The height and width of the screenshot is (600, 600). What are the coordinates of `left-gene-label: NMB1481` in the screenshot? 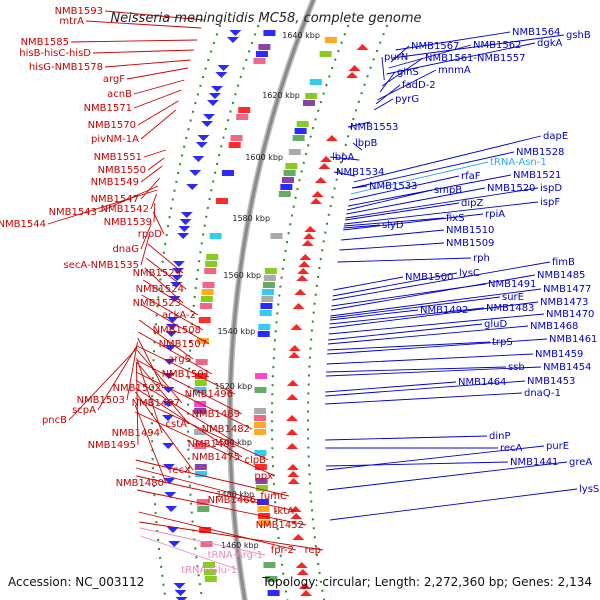 It's located at (212, 444).